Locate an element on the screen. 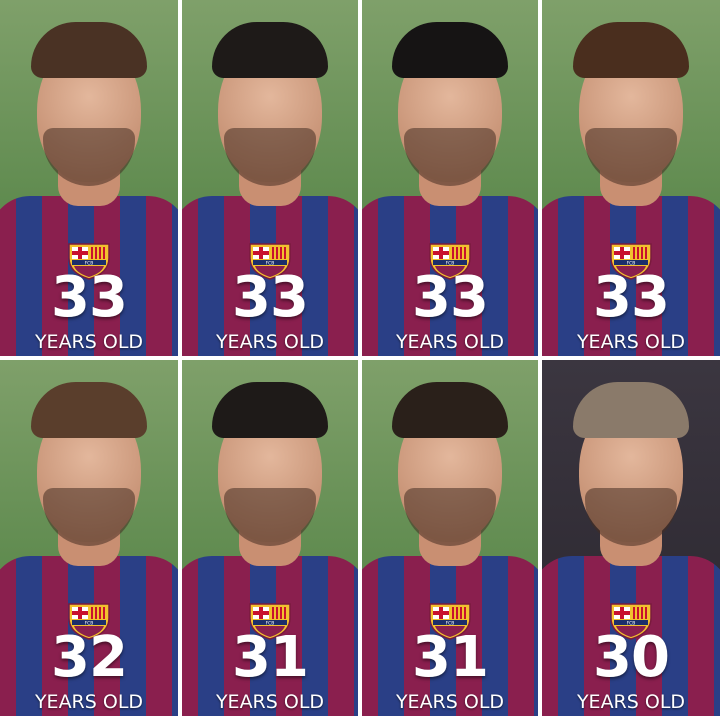  age-number: 30 is located at coordinates (631, 657).